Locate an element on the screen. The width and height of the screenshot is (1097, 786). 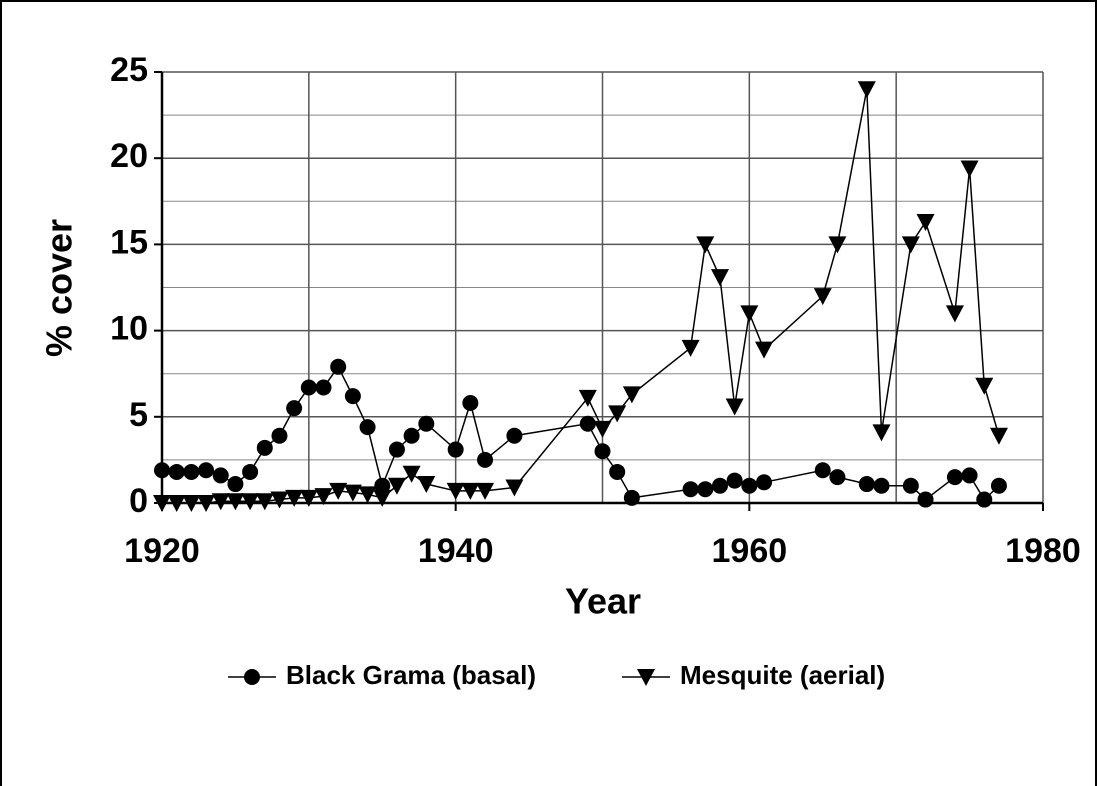
legend-item: Mesquite (aerial) is located at coordinates (753, 675).